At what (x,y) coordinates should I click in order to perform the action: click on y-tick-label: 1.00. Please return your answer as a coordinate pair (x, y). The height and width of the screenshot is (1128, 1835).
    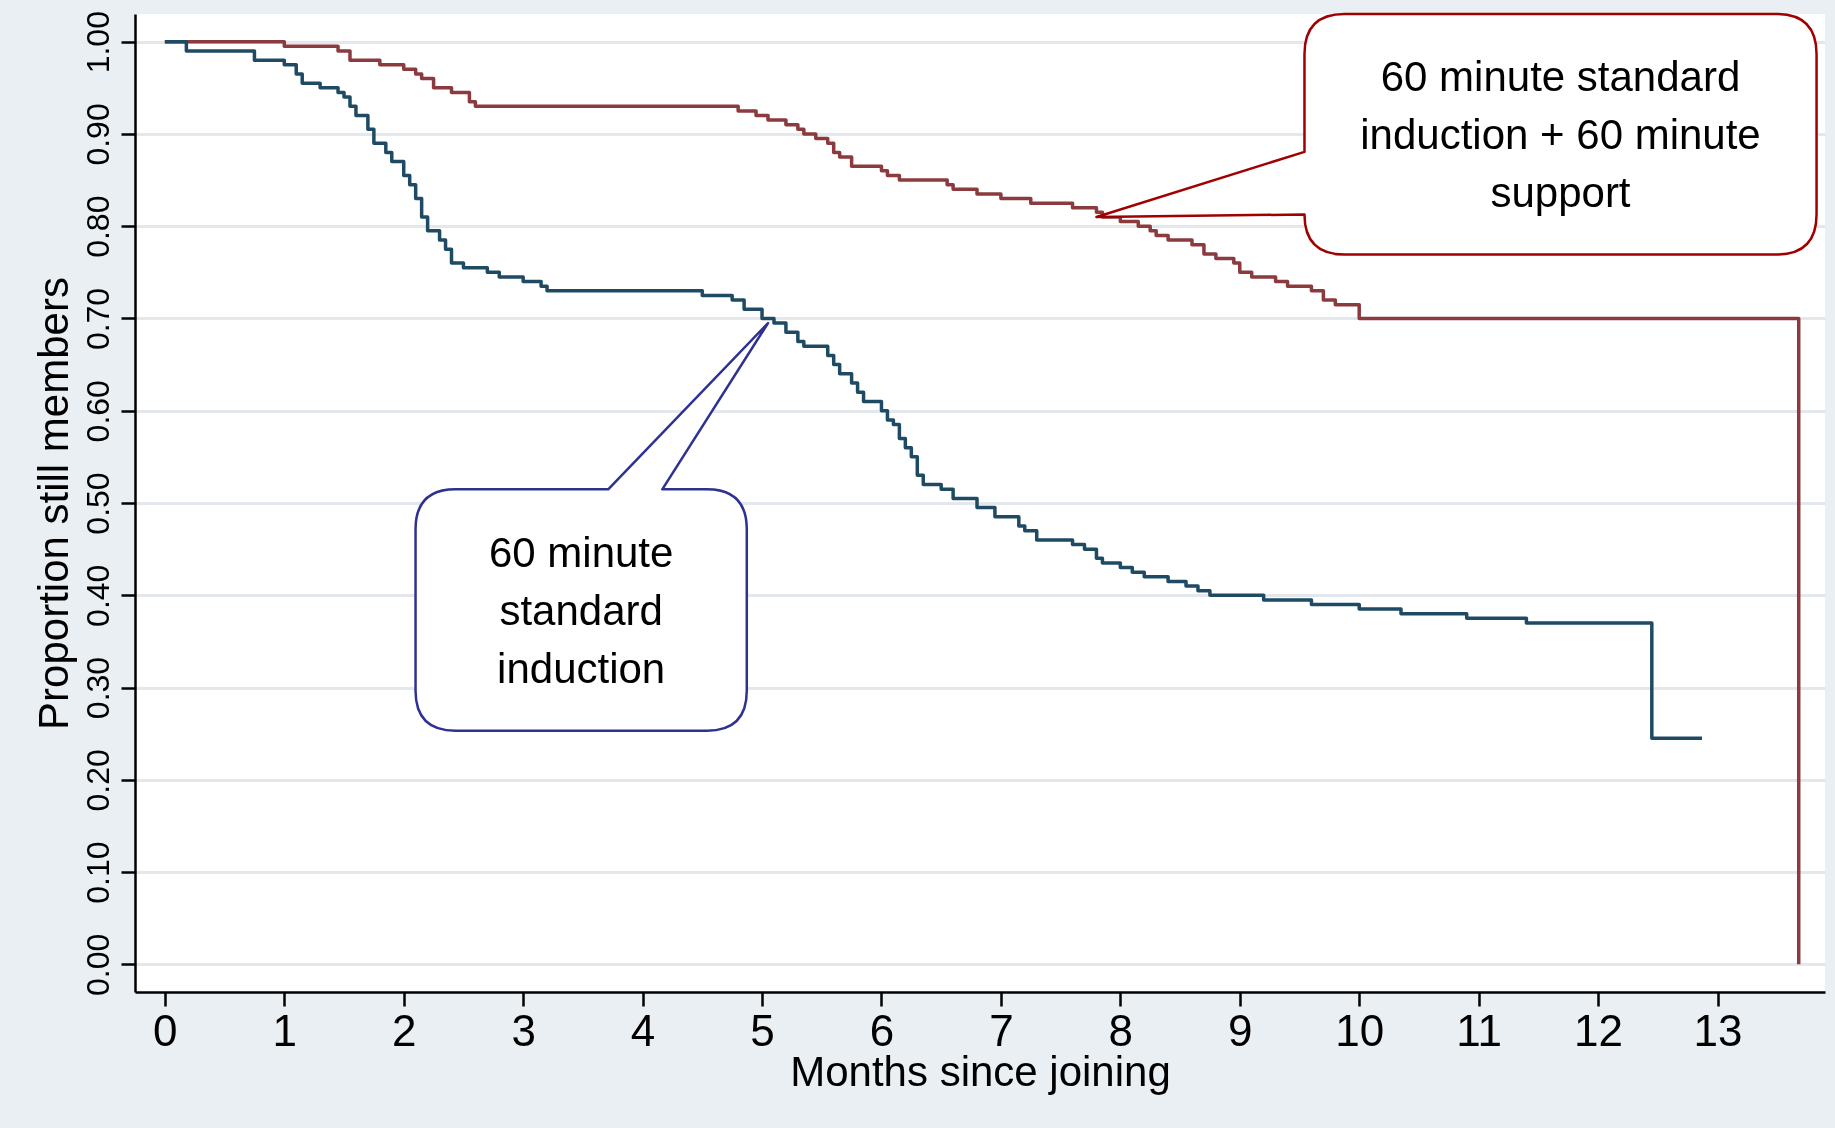
    Looking at the image, I should click on (97, 42).